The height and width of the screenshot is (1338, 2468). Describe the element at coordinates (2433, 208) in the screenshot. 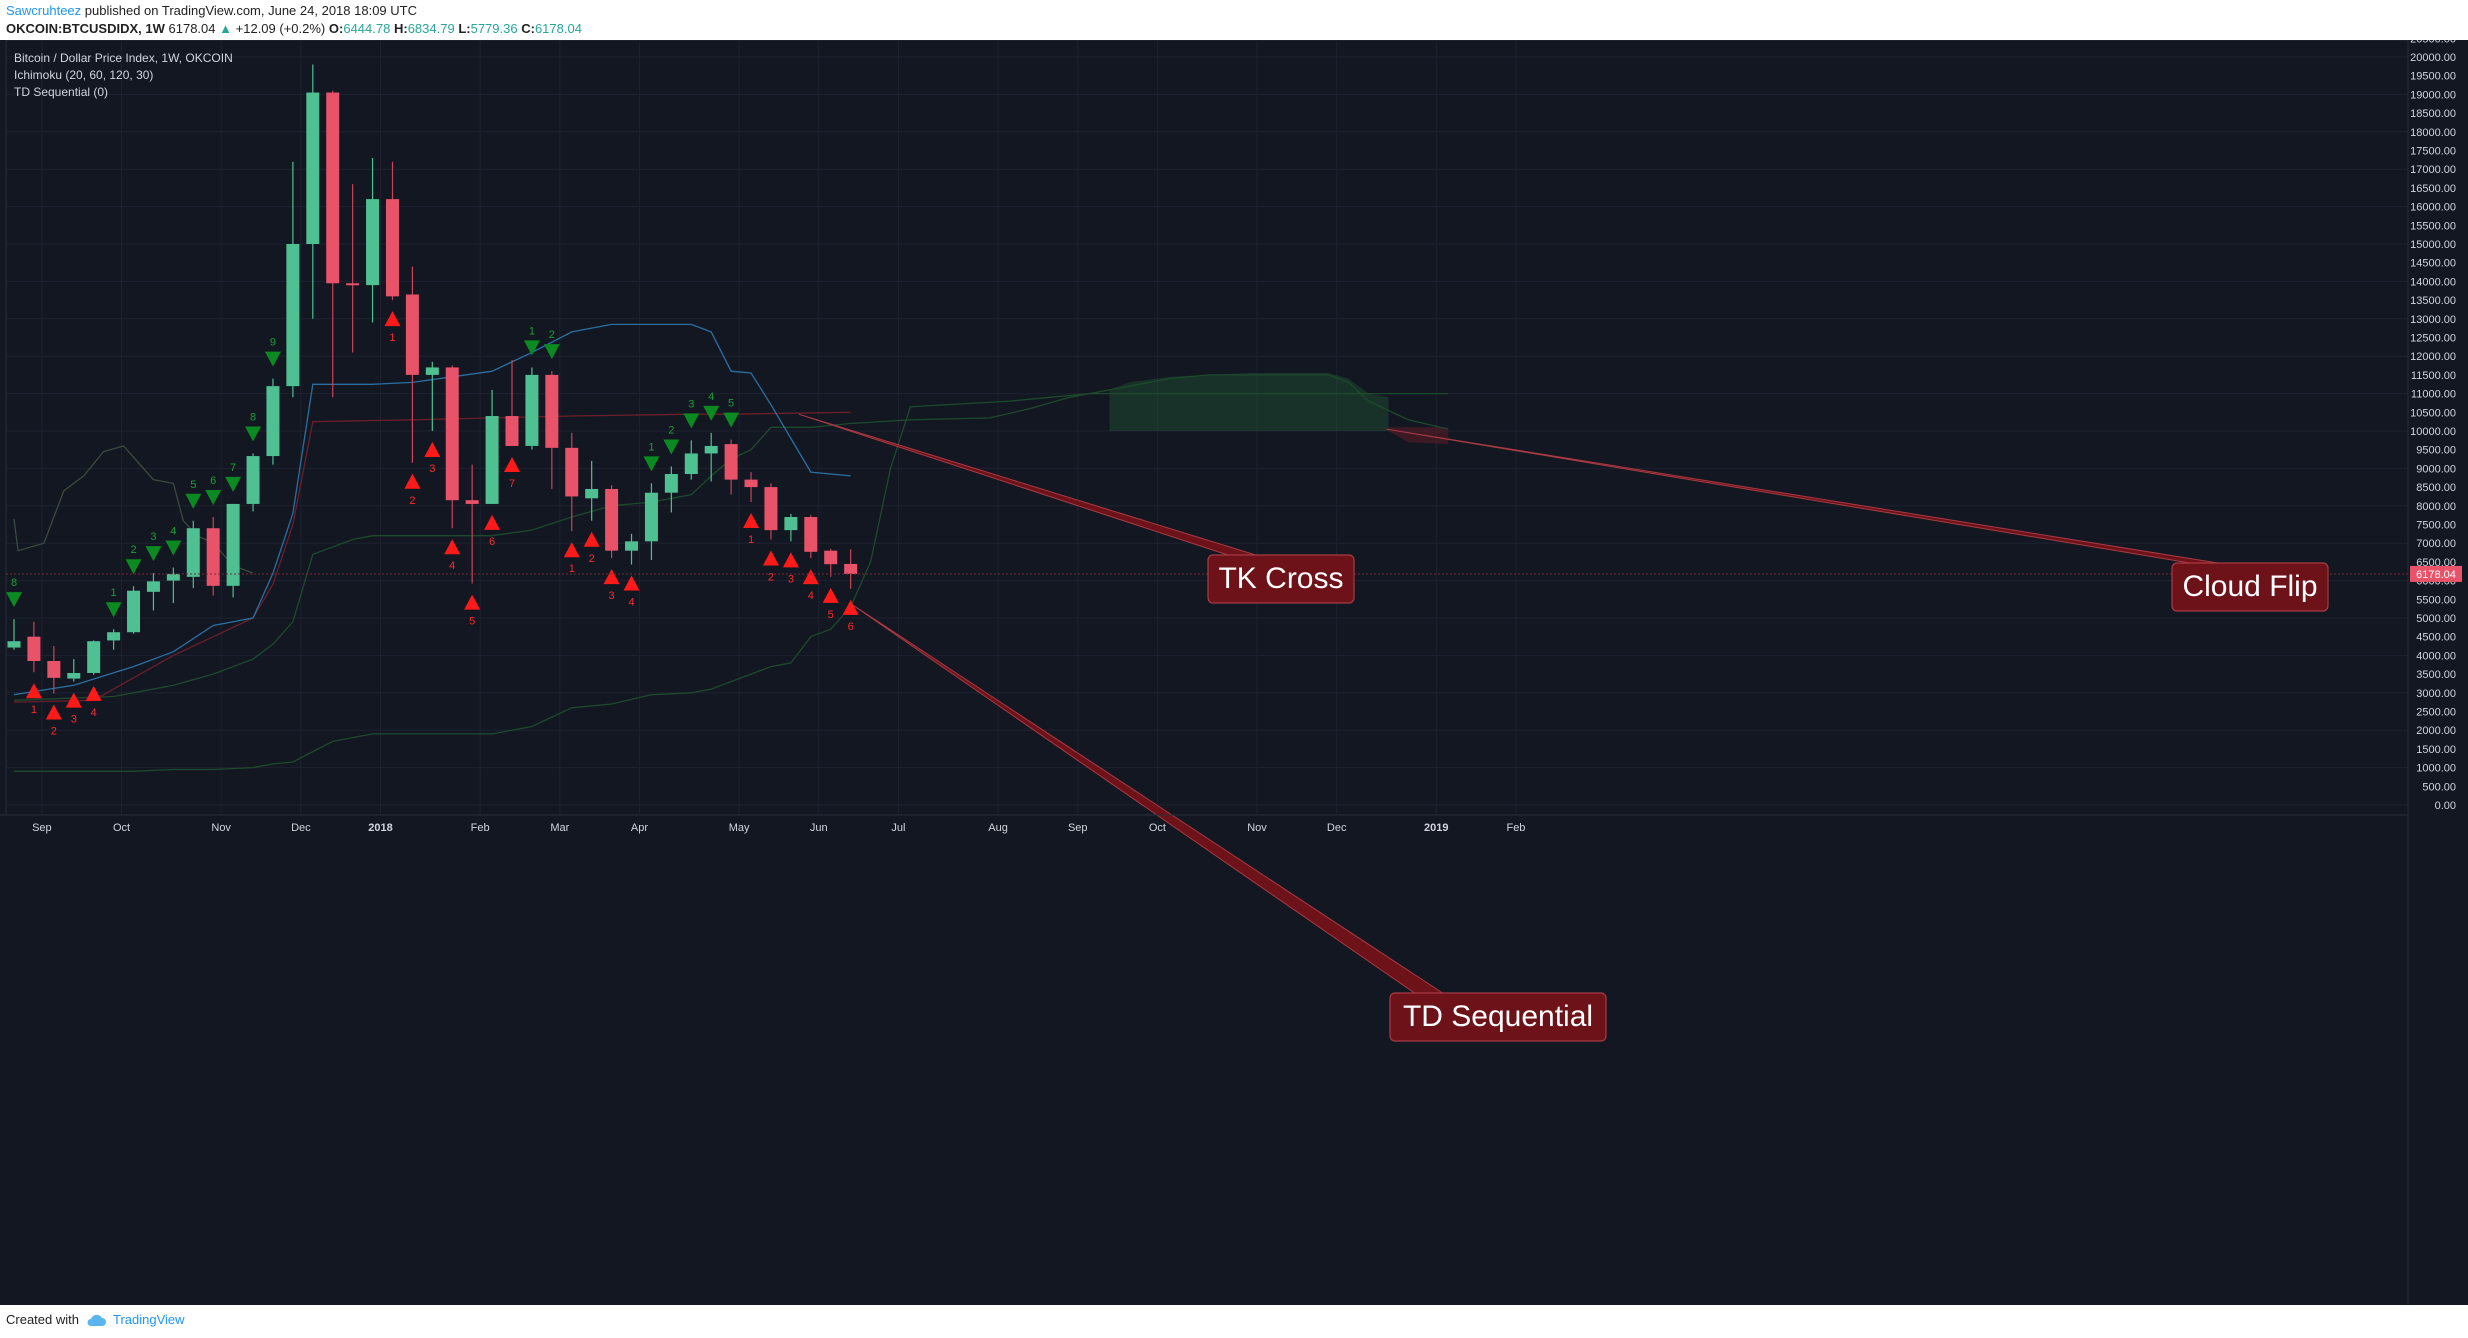

I see `y-tick-label: 16000.00` at that location.